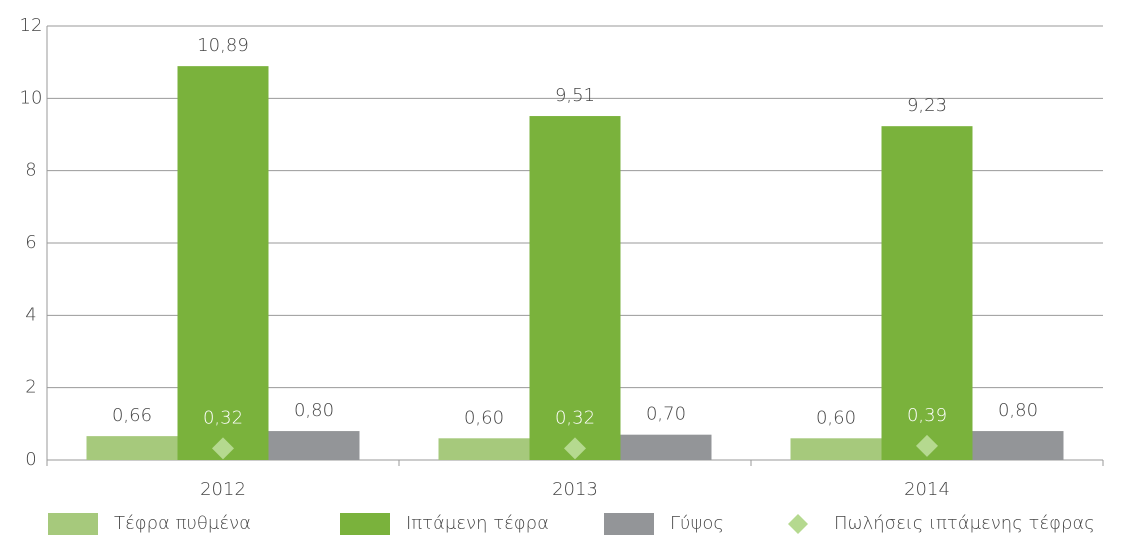  Describe the element at coordinates (575, 489) in the screenshot. I see `x-tick-label: 2013` at that location.